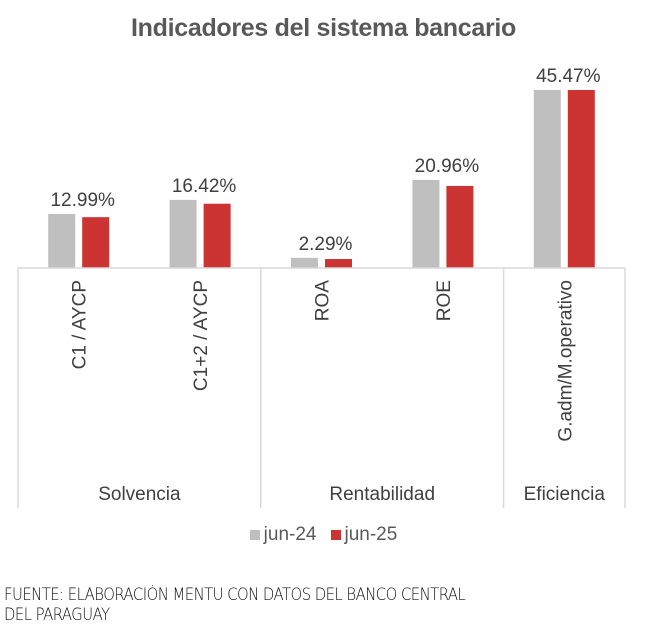  Describe the element at coordinates (447, 166) in the screenshot. I see `data-label-roe: 20.96%` at that location.